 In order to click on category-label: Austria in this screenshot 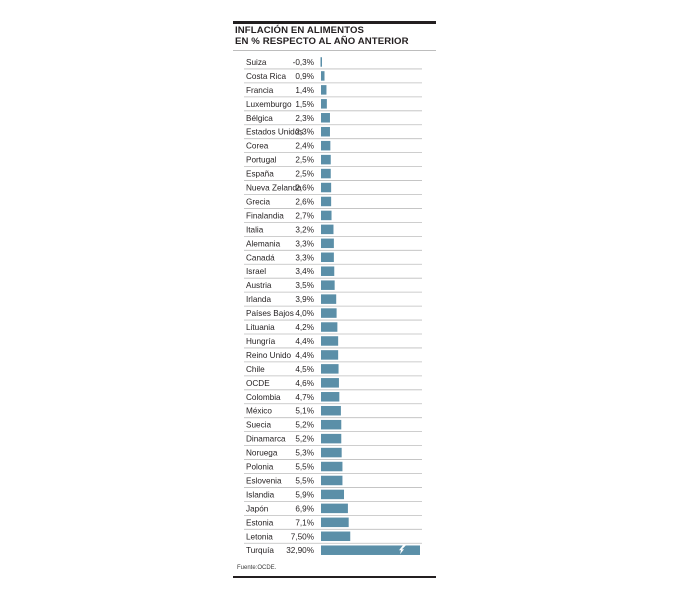, I will do `click(259, 285)`.